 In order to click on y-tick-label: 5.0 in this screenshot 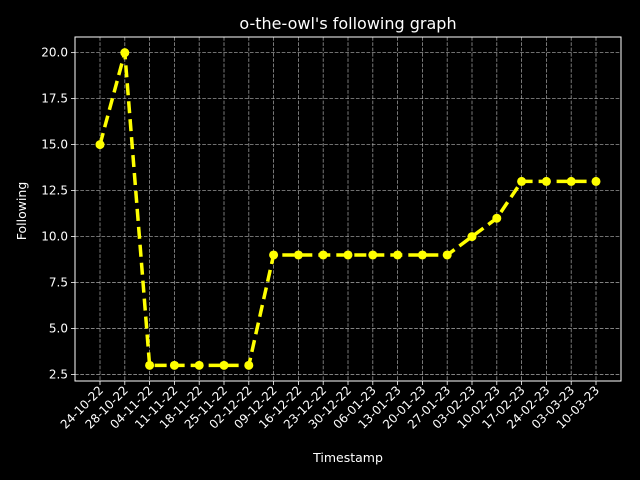, I will do `click(58, 329)`.